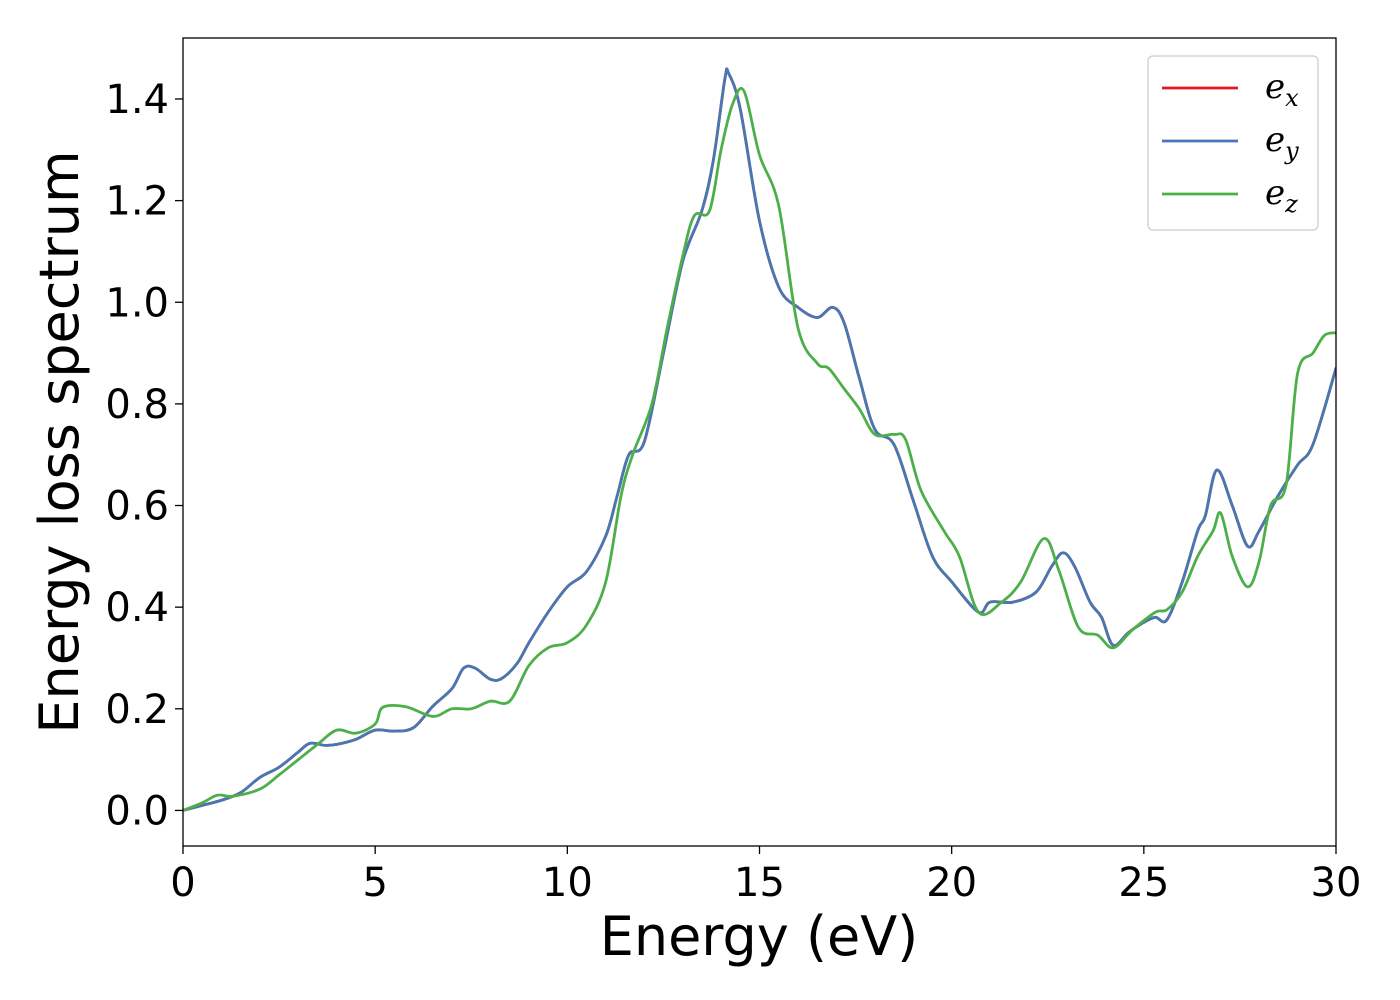 This screenshot has height=1000, width=1400. What do you see at coordinates (951, 883) in the screenshot?
I see `x-tick-label: 20` at bounding box center [951, 883].